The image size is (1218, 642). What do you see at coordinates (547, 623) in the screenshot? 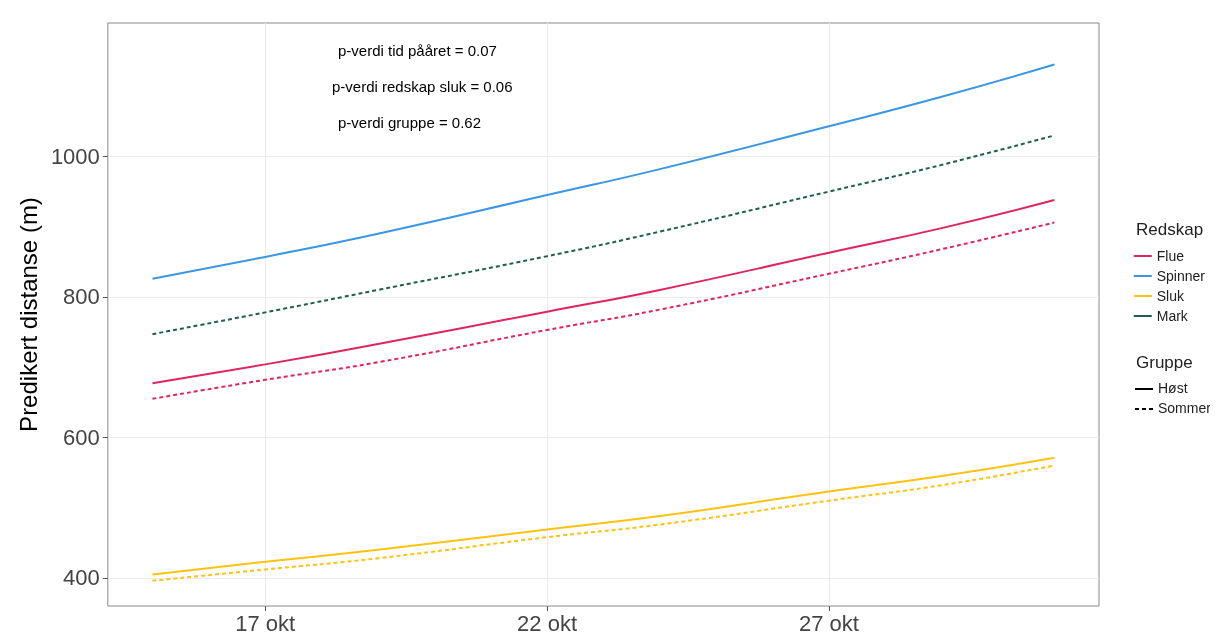
I see `x-tick-label: 22 okt` at bounding box center [547, 623].